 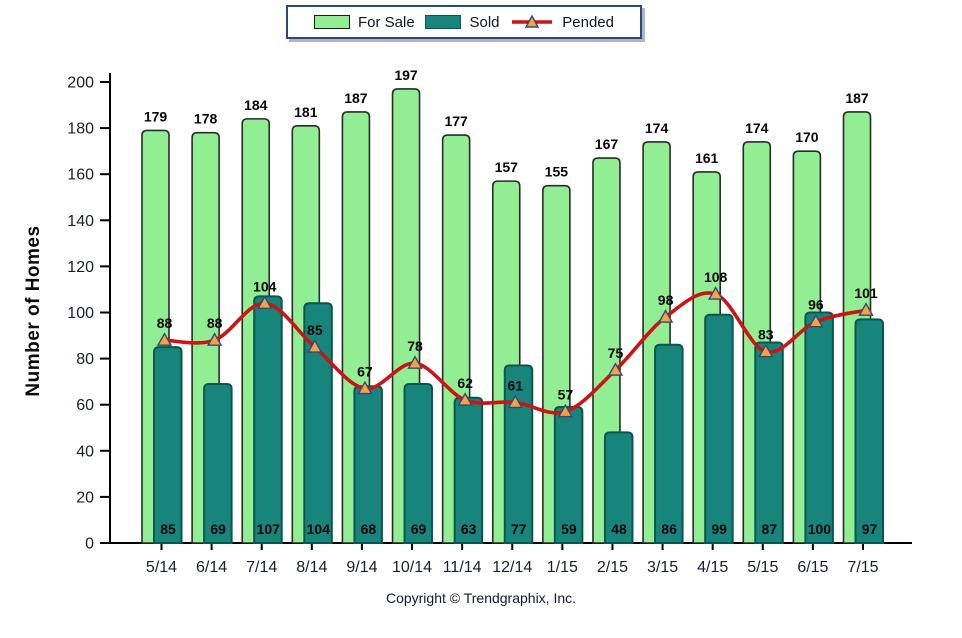 What do you see at coordinates (85, 405) in the screenshot?
I see `y-tick-label: 60` at bounding box center [85, 405].